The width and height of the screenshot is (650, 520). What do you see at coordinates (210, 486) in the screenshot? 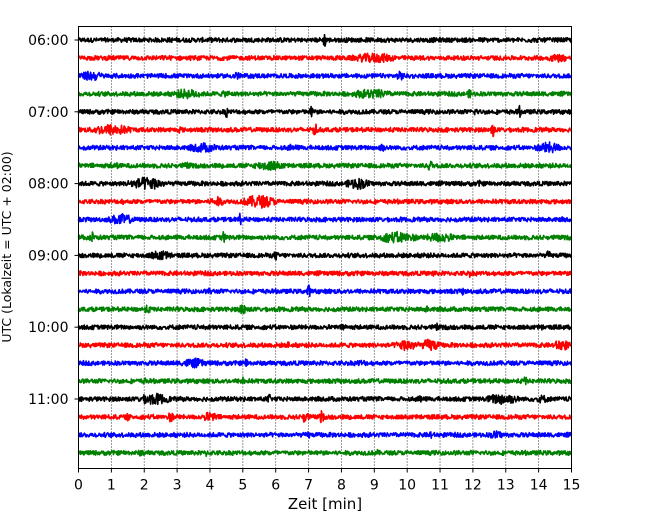
I see `x-tick-label: 4` at bounding box center [210, 486].